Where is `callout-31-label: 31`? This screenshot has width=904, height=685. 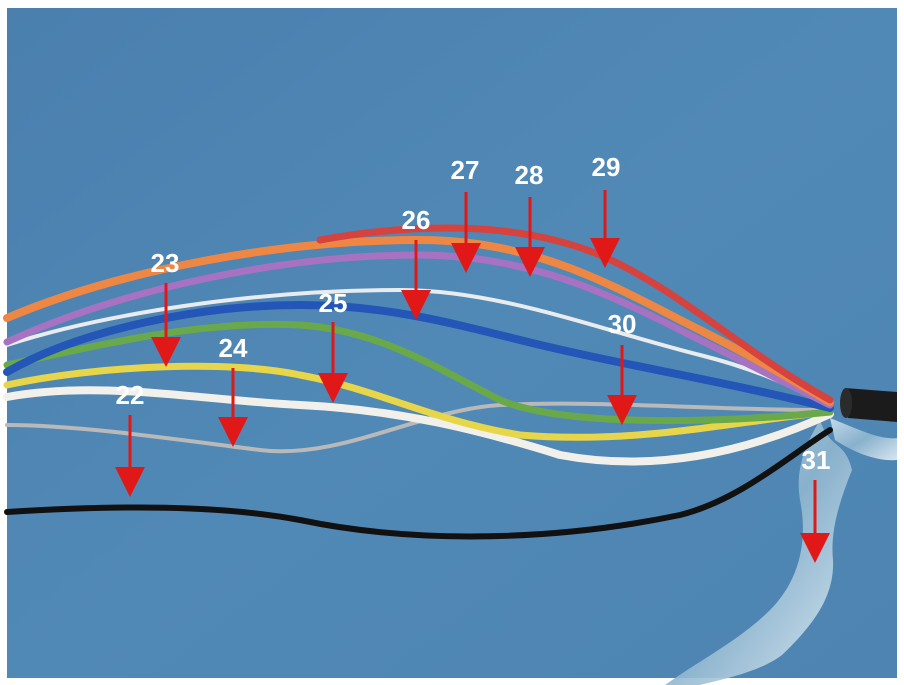
callout-31-label: 31 is located at coordinates (816, 460).